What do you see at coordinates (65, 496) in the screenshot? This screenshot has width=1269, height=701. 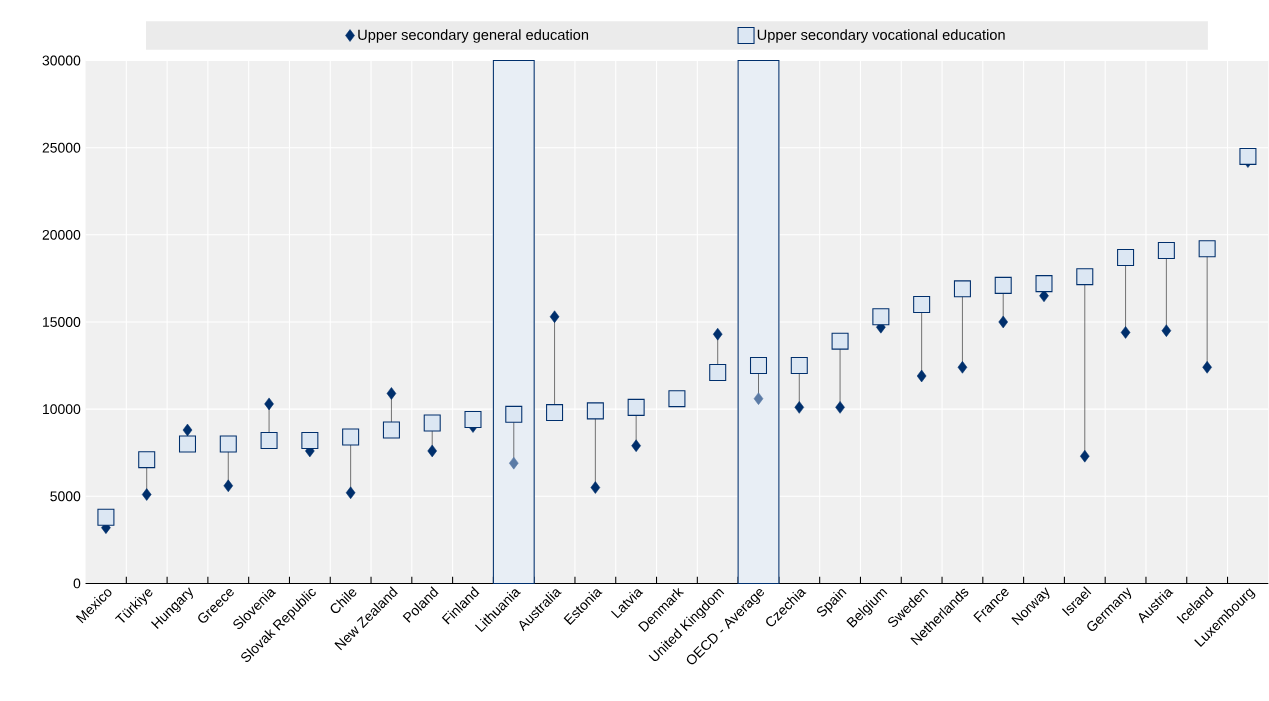 I see `y-tick-label: 5000` at bounding box center [65, 496].